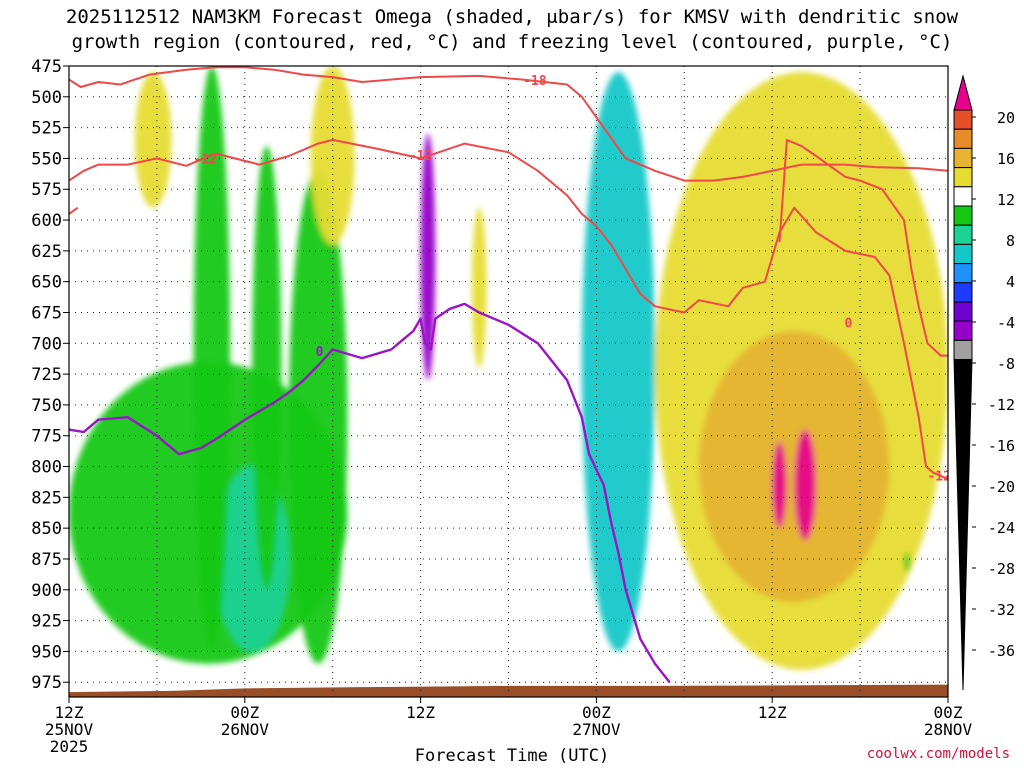 The image size is (1024, 768). I want to click on x-axis-label: Forecast Time (UTC), so click(512, 756).